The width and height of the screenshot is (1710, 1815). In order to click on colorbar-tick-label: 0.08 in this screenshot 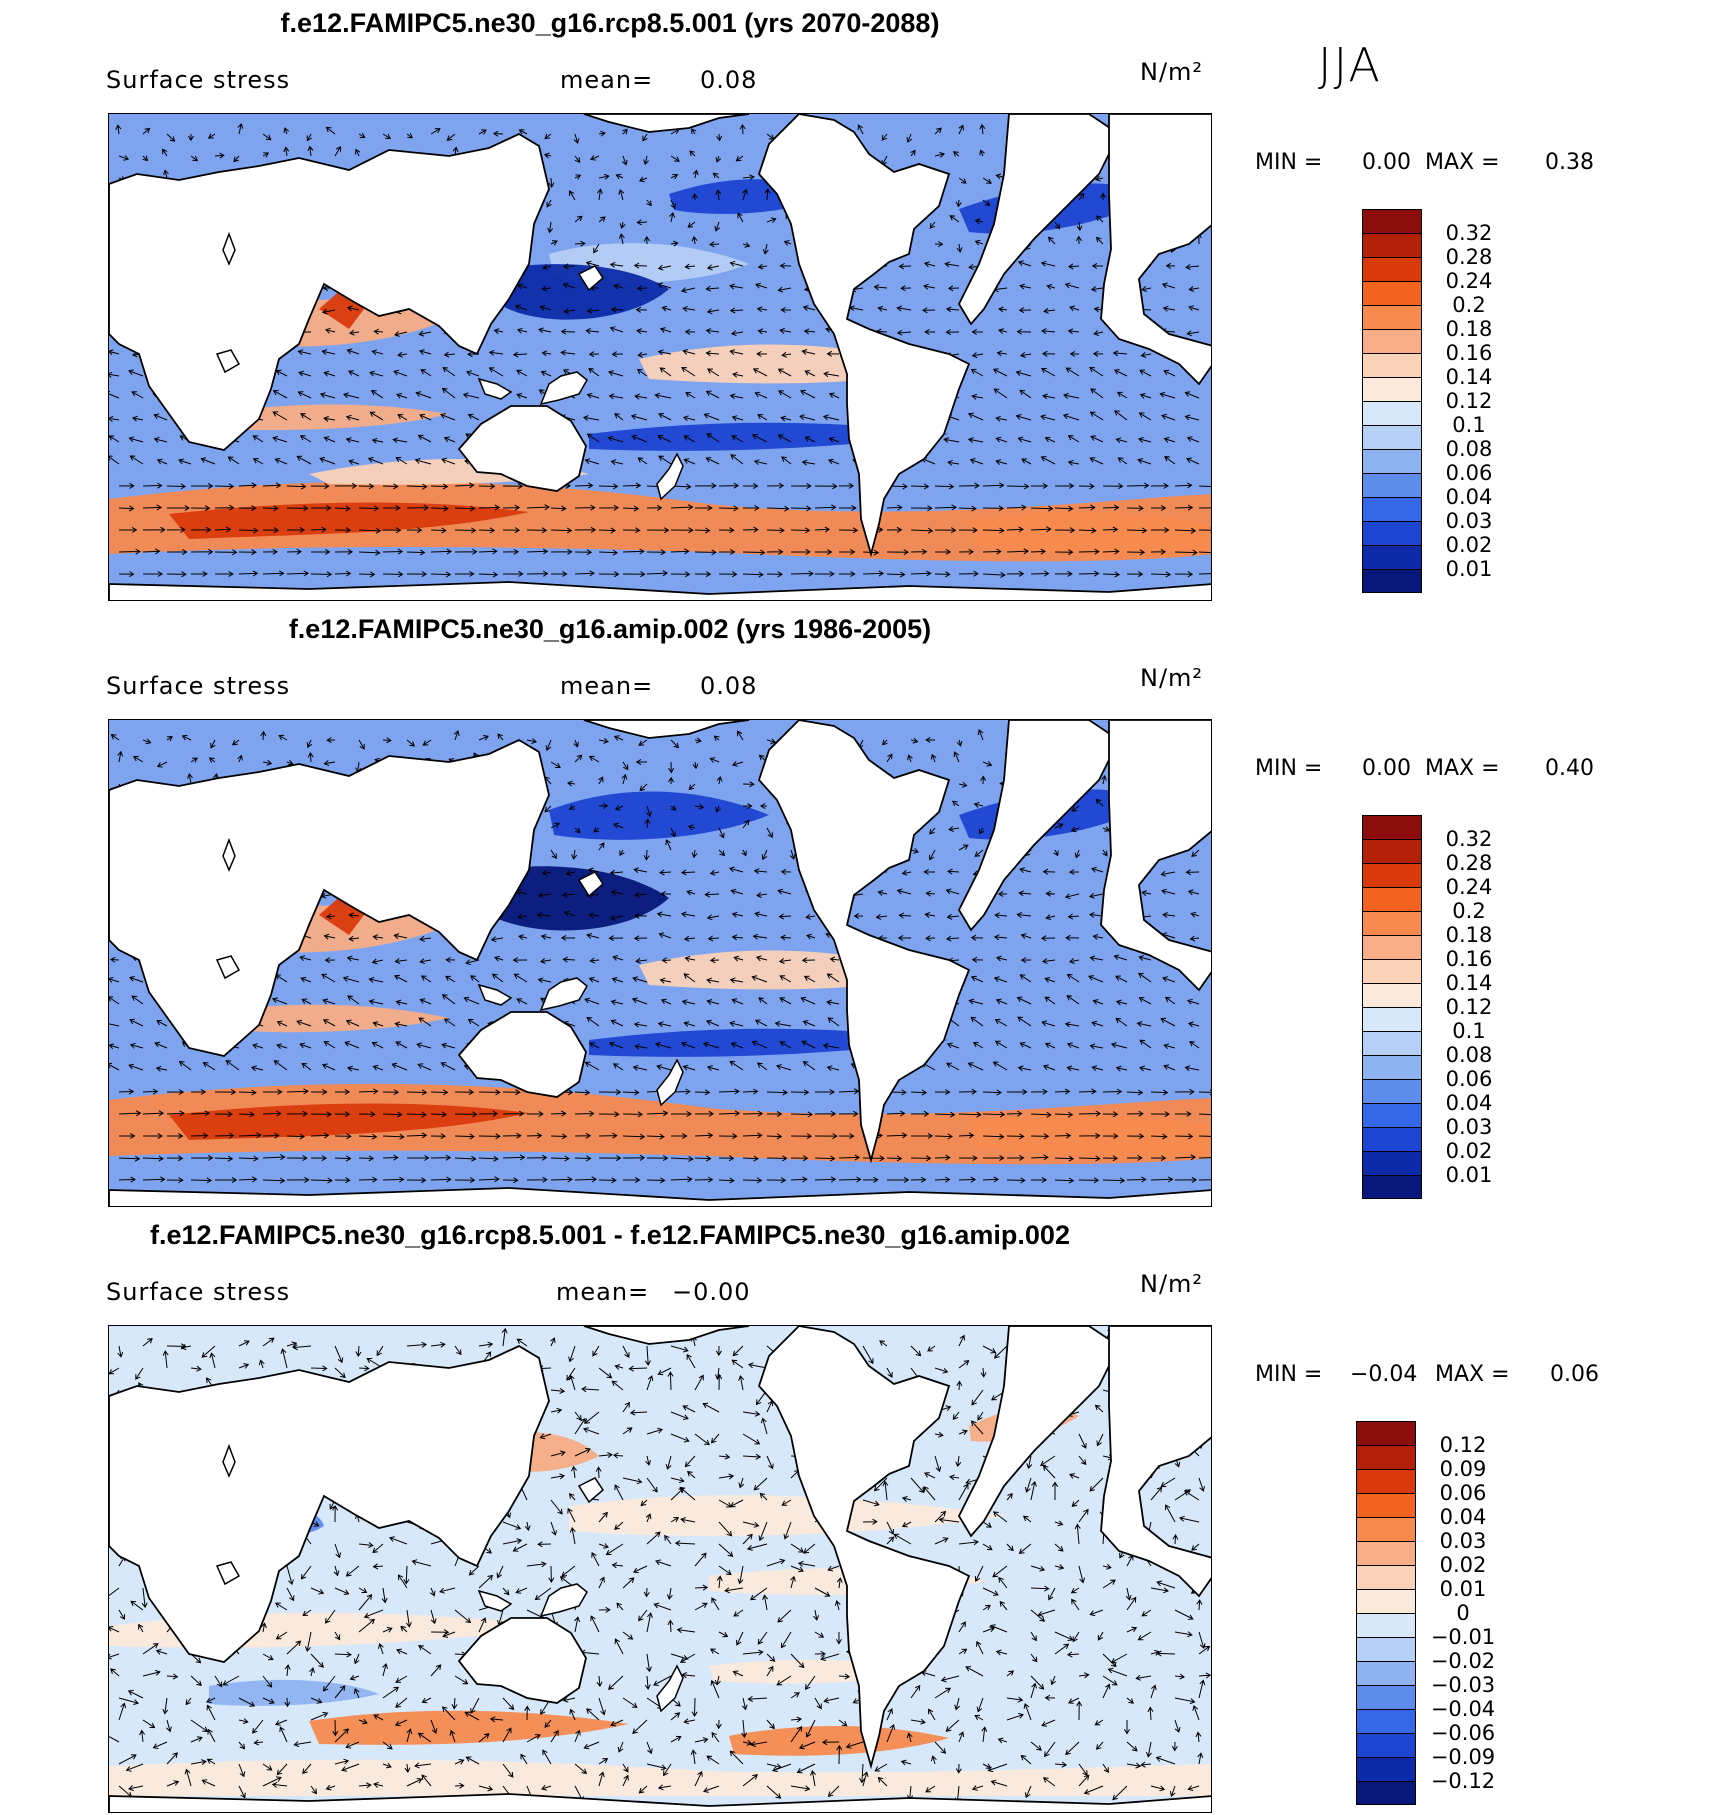, I will do `click(1469, 1055)`.